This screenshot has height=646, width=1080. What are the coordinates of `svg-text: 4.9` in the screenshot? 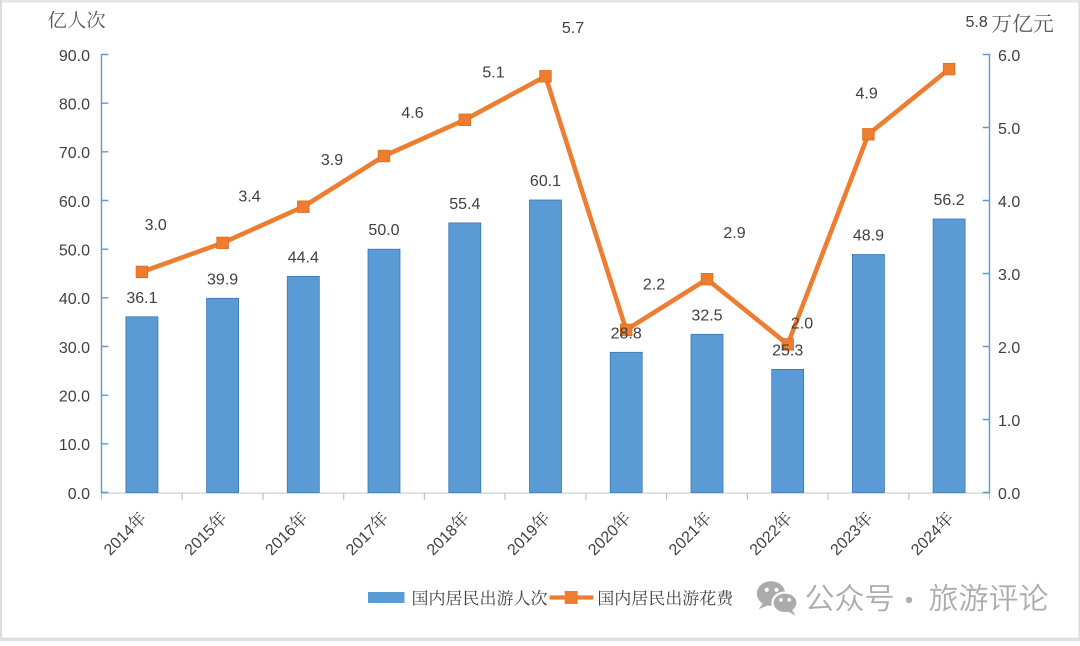 It's located at (866, 94).